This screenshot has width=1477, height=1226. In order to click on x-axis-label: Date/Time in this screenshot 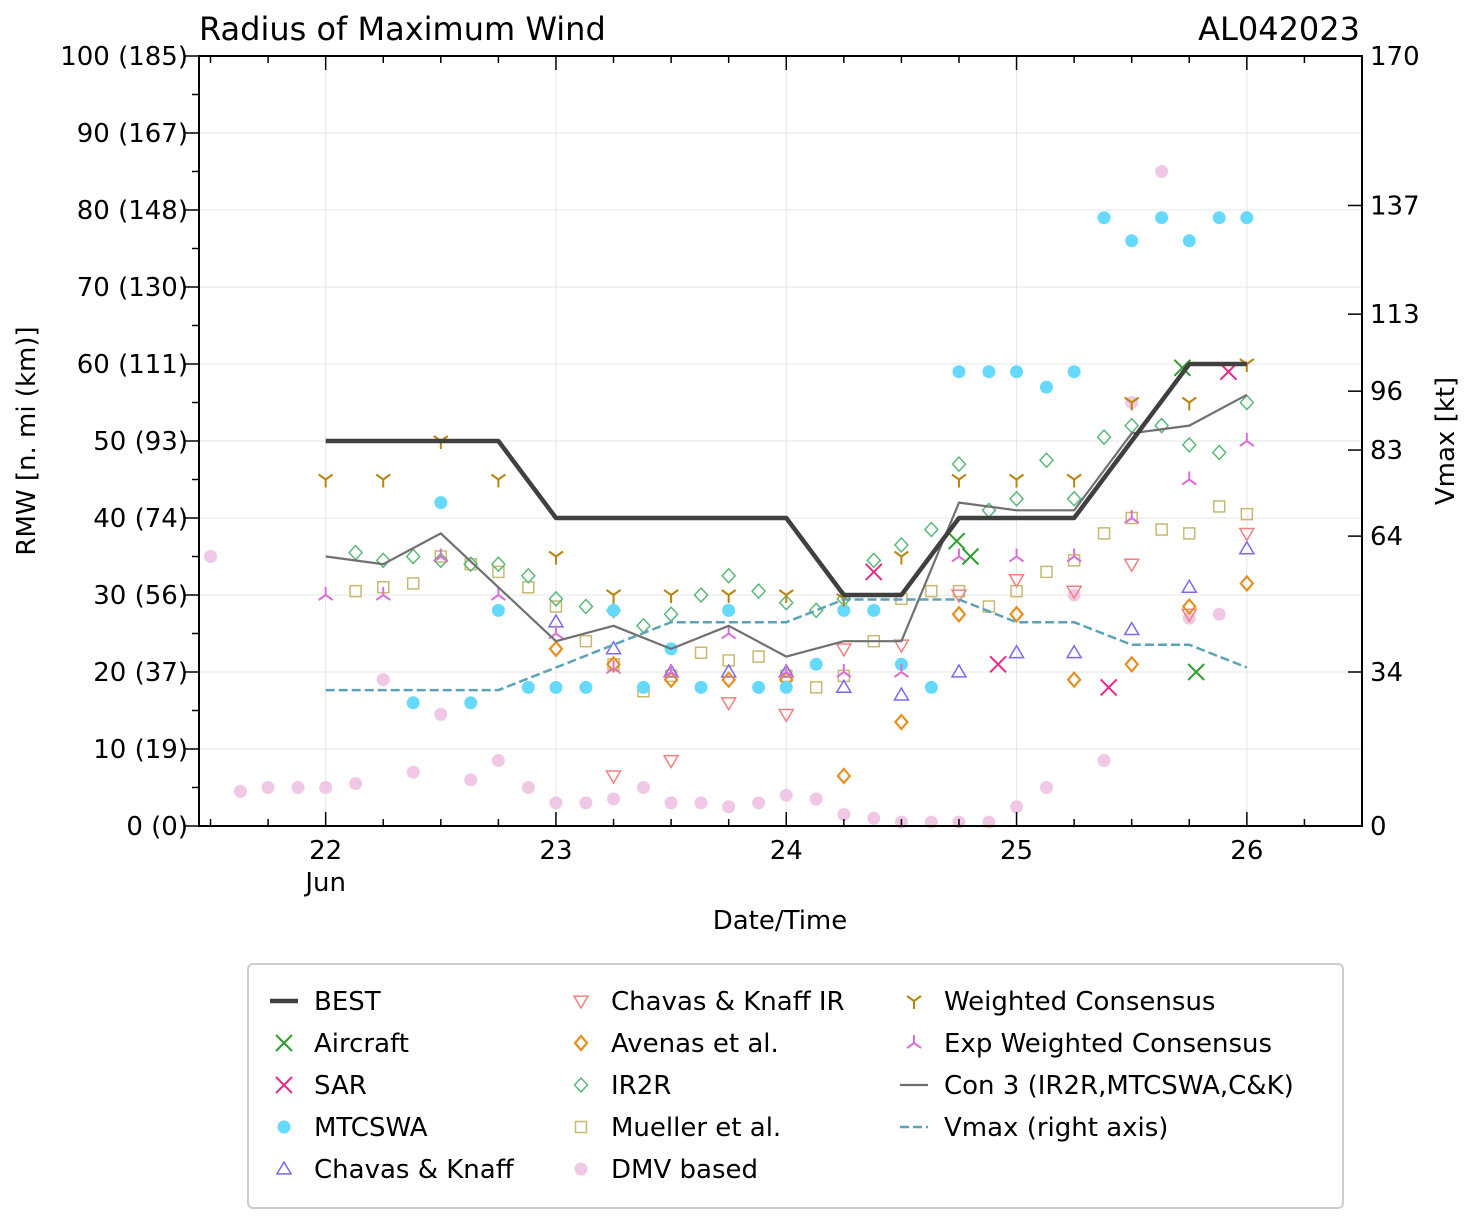, I will do `click(780, 921)`.